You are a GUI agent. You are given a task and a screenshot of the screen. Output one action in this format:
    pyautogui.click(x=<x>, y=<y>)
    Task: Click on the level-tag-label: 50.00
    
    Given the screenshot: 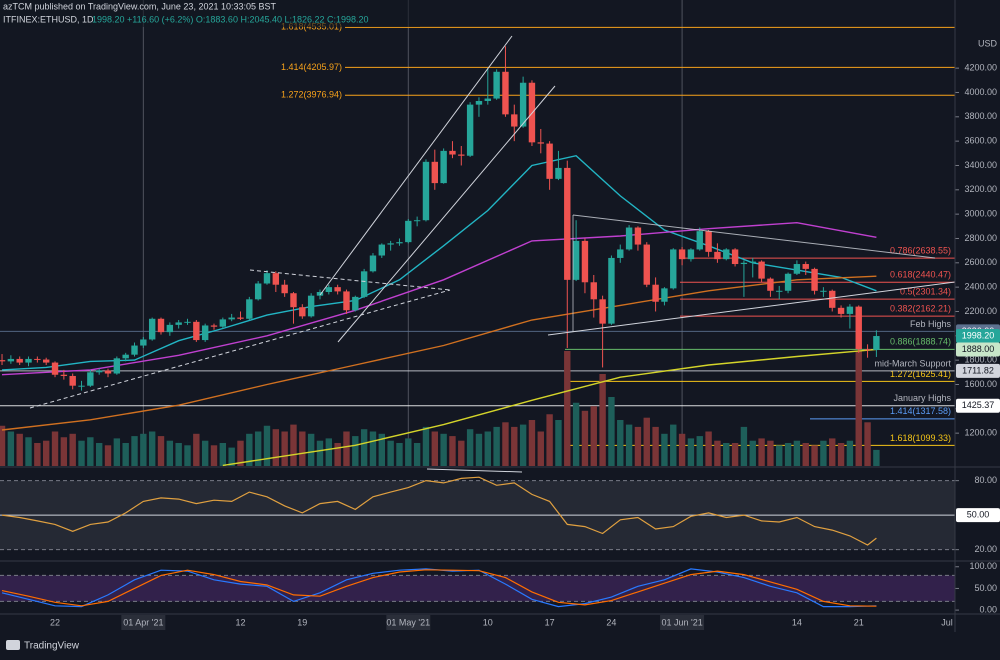 What is the action you would take?
    pyautogui.click(x=978, y=515)
    